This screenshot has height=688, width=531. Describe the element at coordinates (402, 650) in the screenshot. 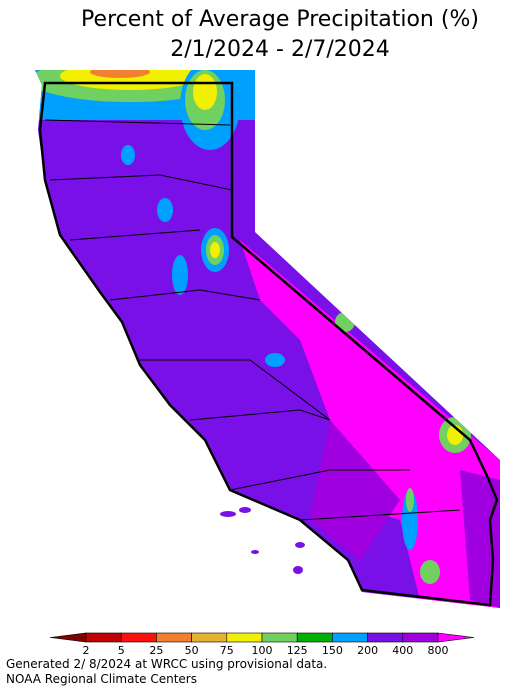

I see `legend-tick-label: 400` at that location.